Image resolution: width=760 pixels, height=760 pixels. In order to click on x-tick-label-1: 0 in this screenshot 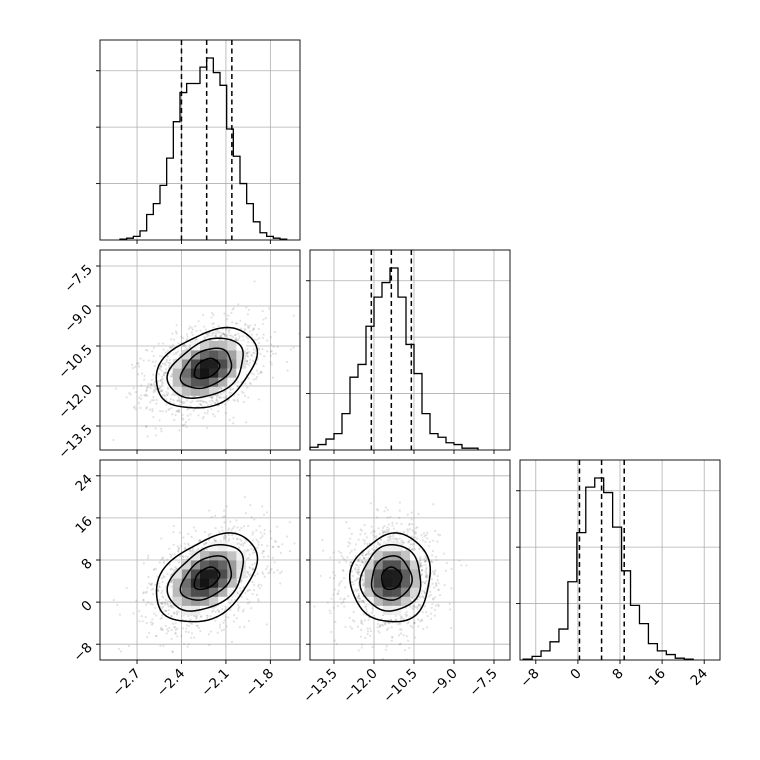, I will do `click(575, 674)`.